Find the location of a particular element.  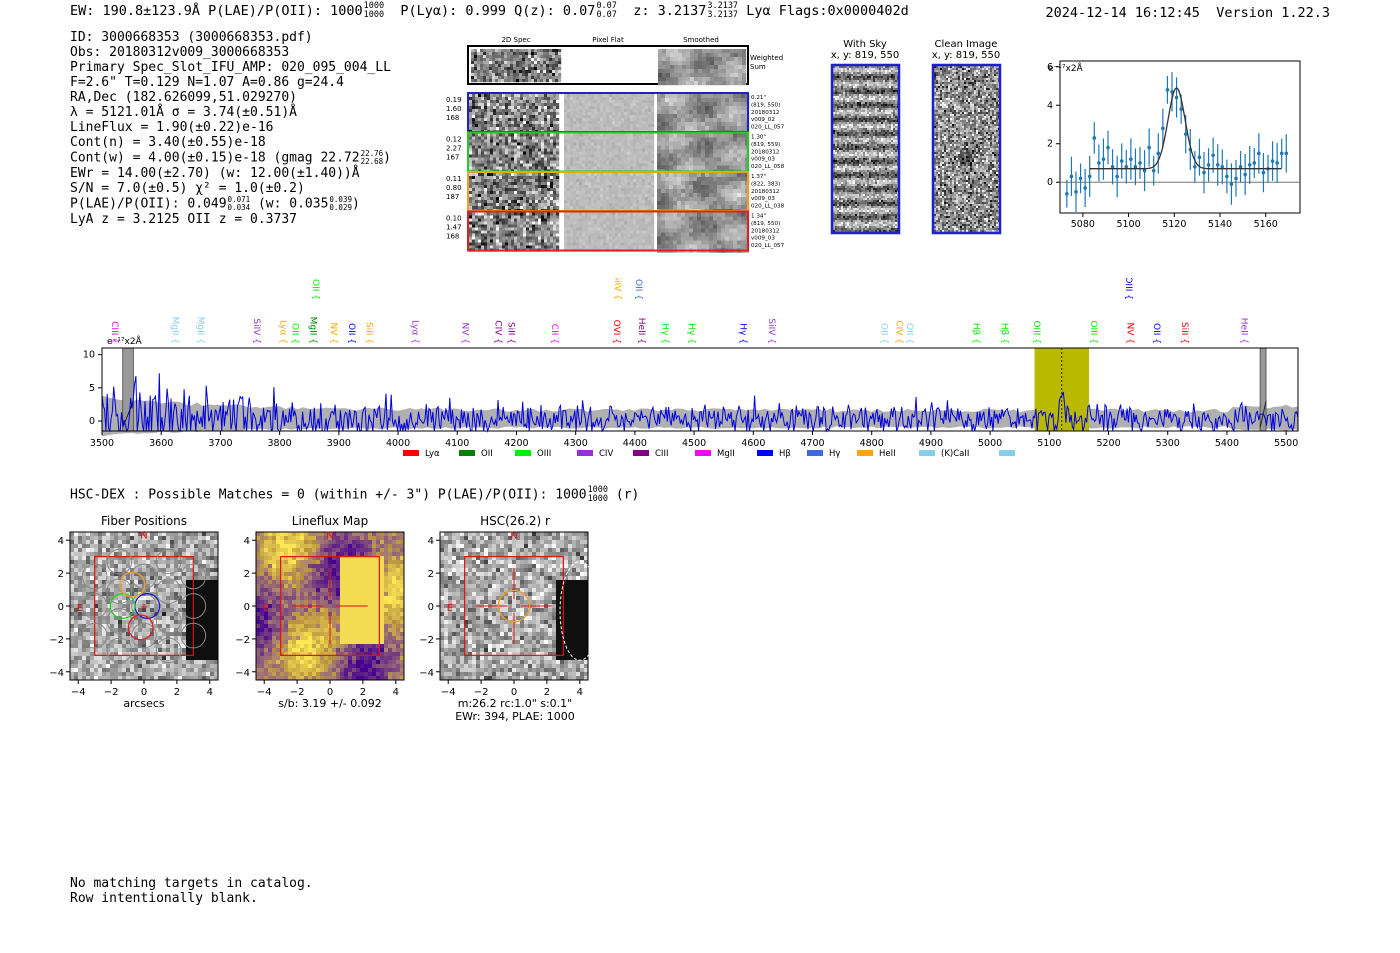

spectral-line-label: OII { is located at coordinates (351, 333).